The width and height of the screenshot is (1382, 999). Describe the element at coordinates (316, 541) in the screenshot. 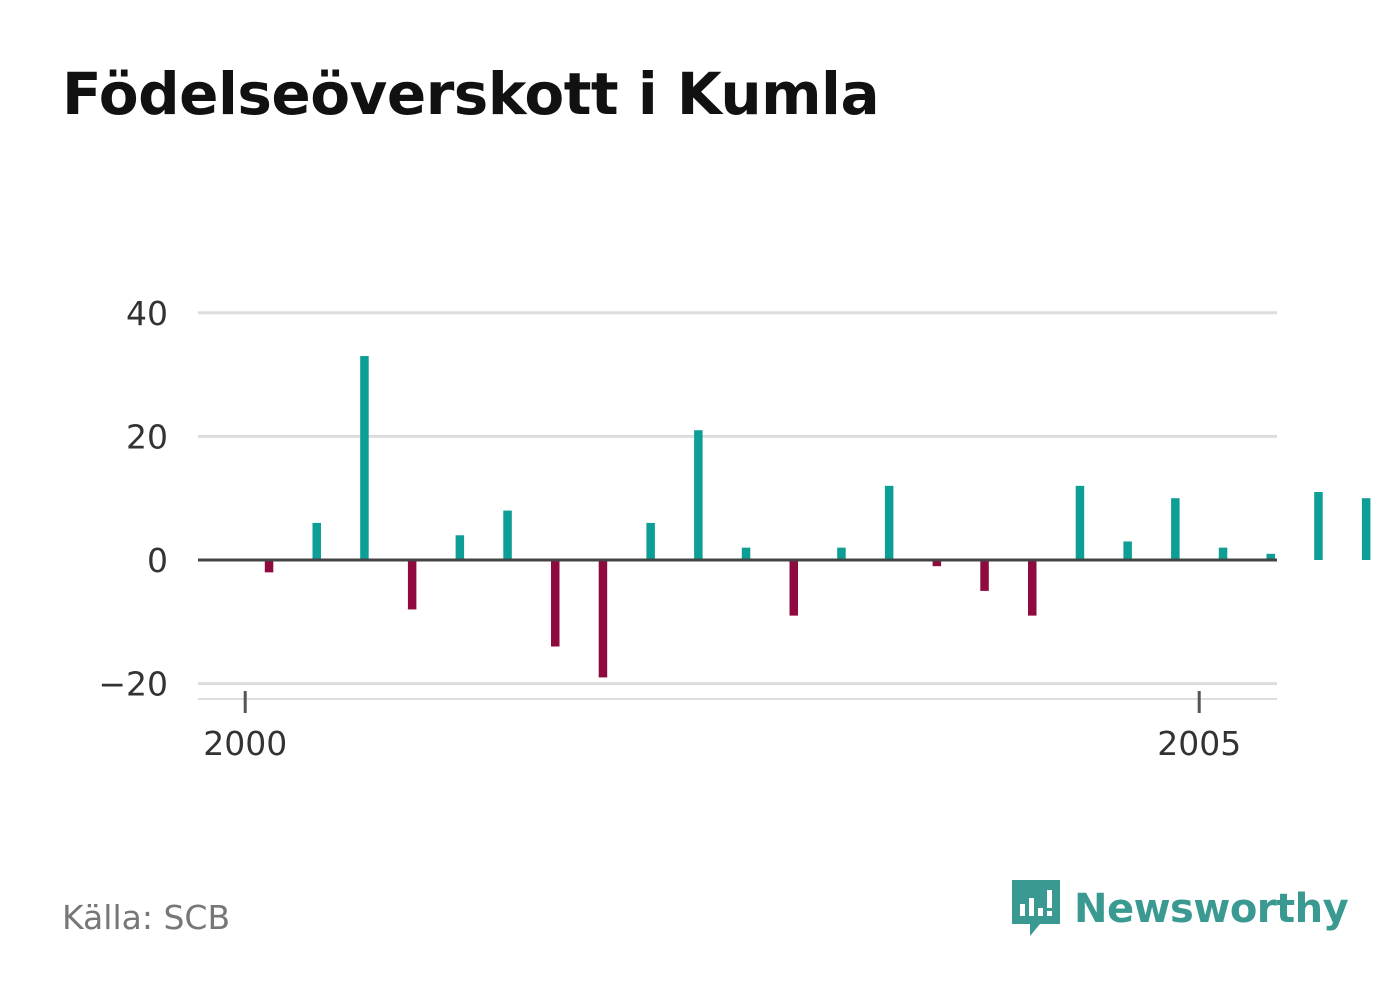

I see `bar-q2` at that location.